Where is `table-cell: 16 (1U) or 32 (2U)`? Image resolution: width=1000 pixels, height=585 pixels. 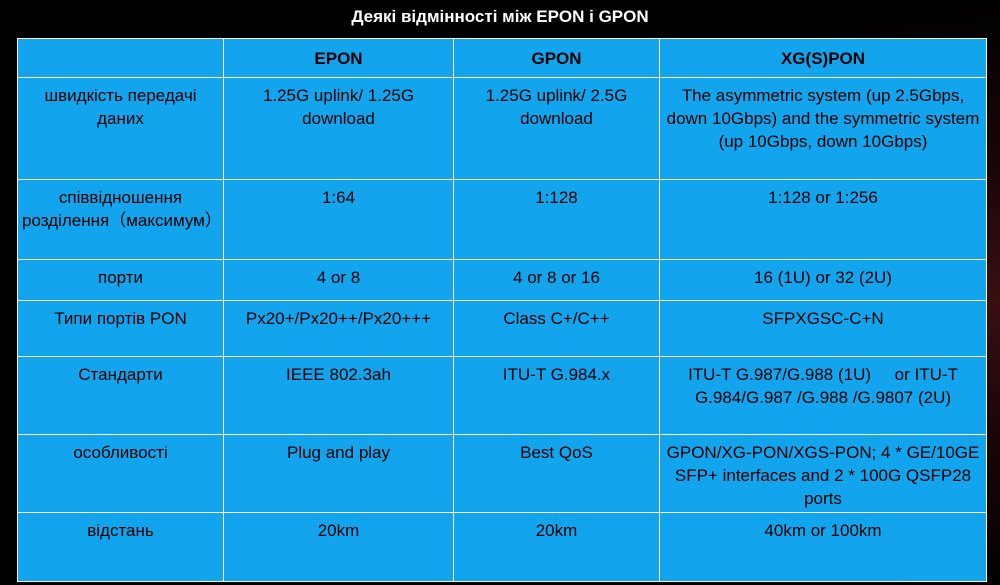 table-cell: 16 (1U) or 32 (2U) is located at coordinates (823, 280).